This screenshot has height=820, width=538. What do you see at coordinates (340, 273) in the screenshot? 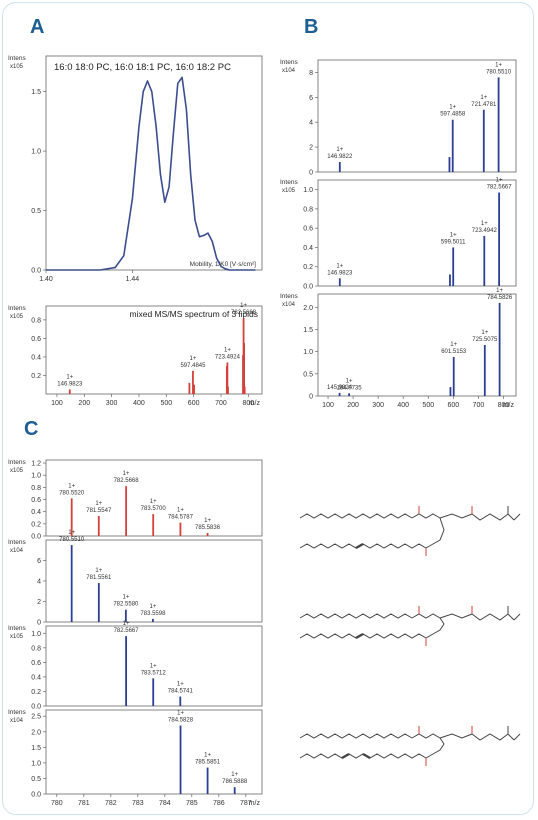
I see `peak-mz-label: 146.9823` at bounding box center [340, 273].